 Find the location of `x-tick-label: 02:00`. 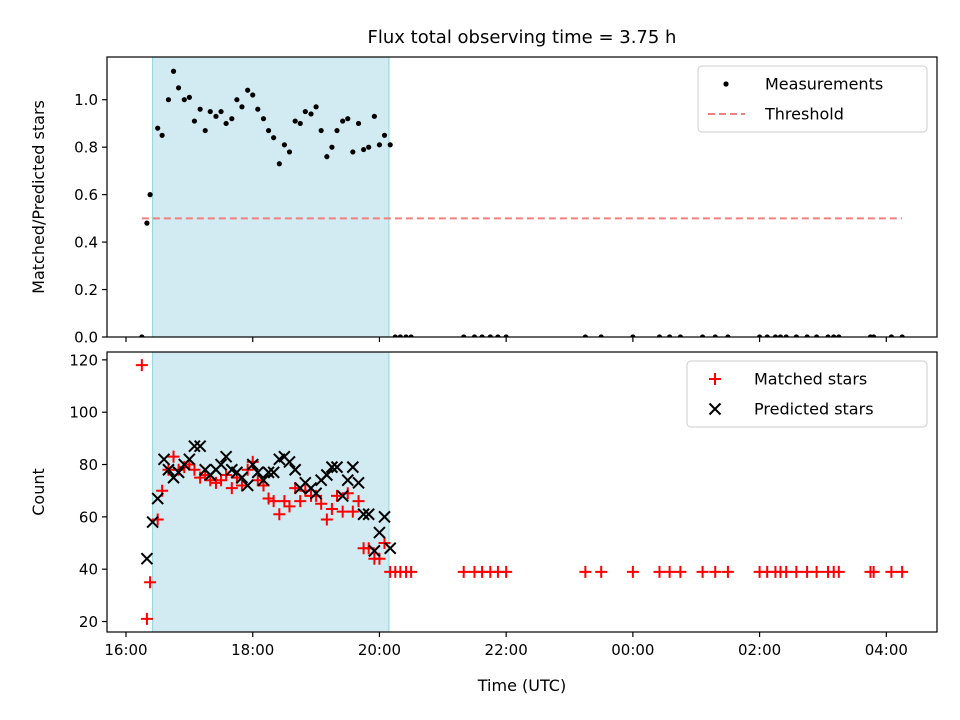

x-tick-label: 02:00 is located at coordinates (759, 650).